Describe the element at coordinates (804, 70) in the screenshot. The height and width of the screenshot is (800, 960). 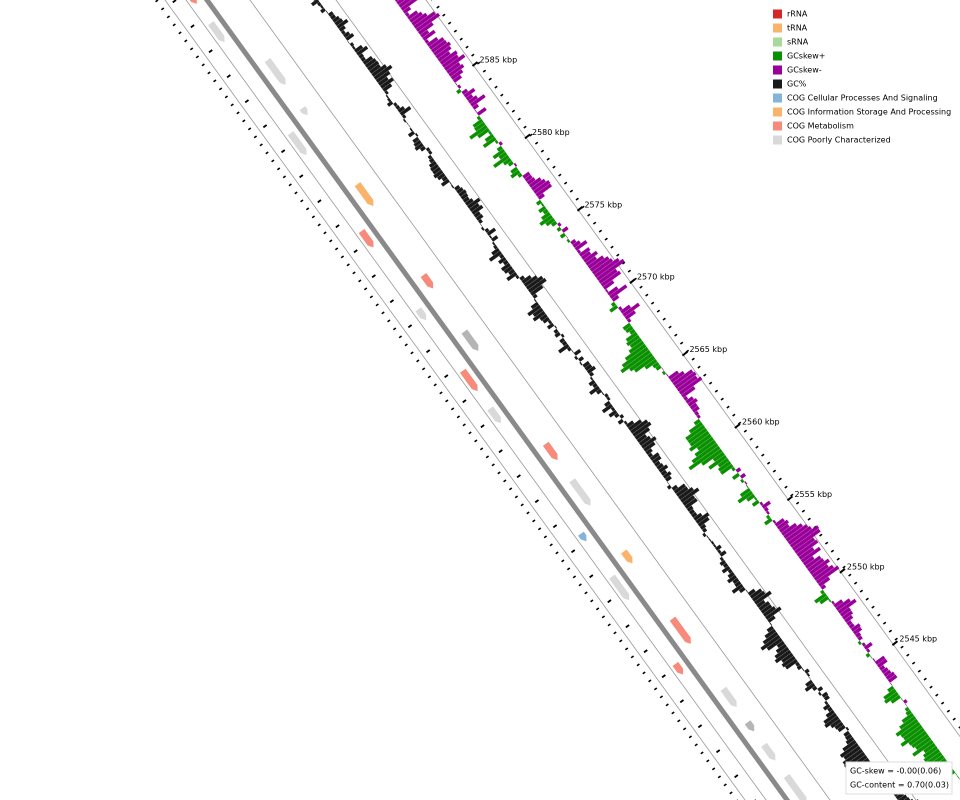
I see `legend-label: GCskew-` at that location.